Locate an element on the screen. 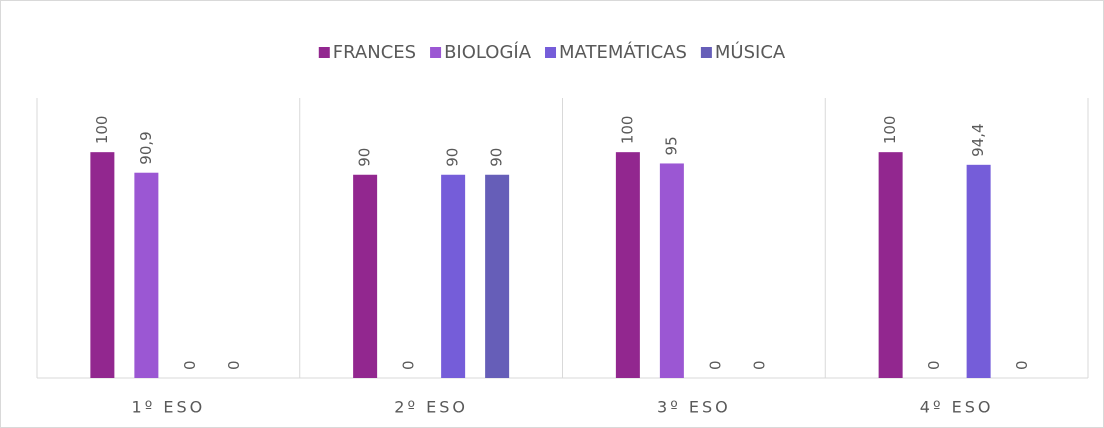 Image resolution: width=1104 pixels, height=428 pixels. data-label: 95 is located at coordinates (671, 145).